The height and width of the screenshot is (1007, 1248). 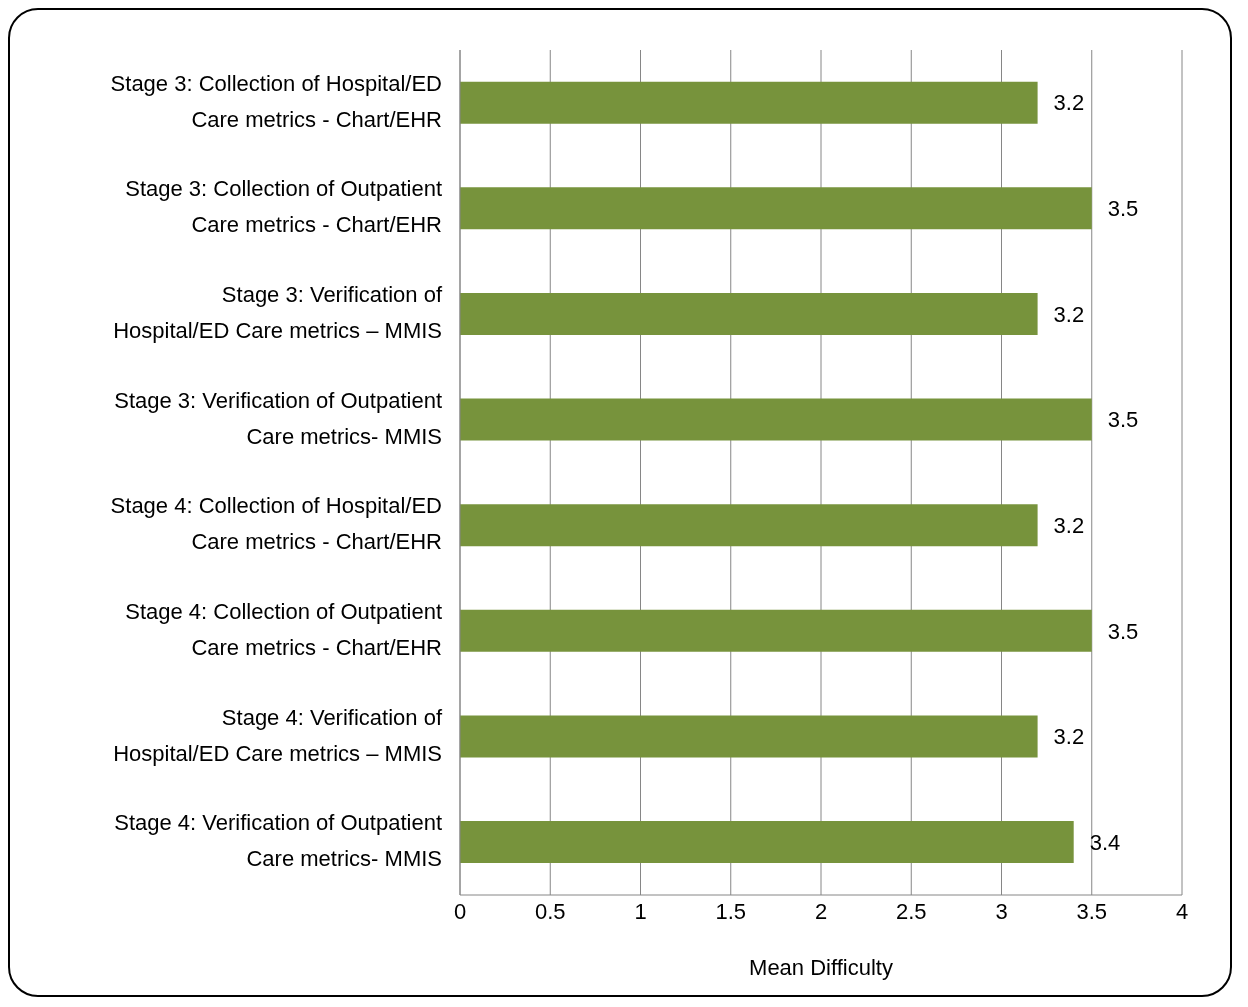 I want to click on x-tick-label: 4, so click(x=1182, y=911).